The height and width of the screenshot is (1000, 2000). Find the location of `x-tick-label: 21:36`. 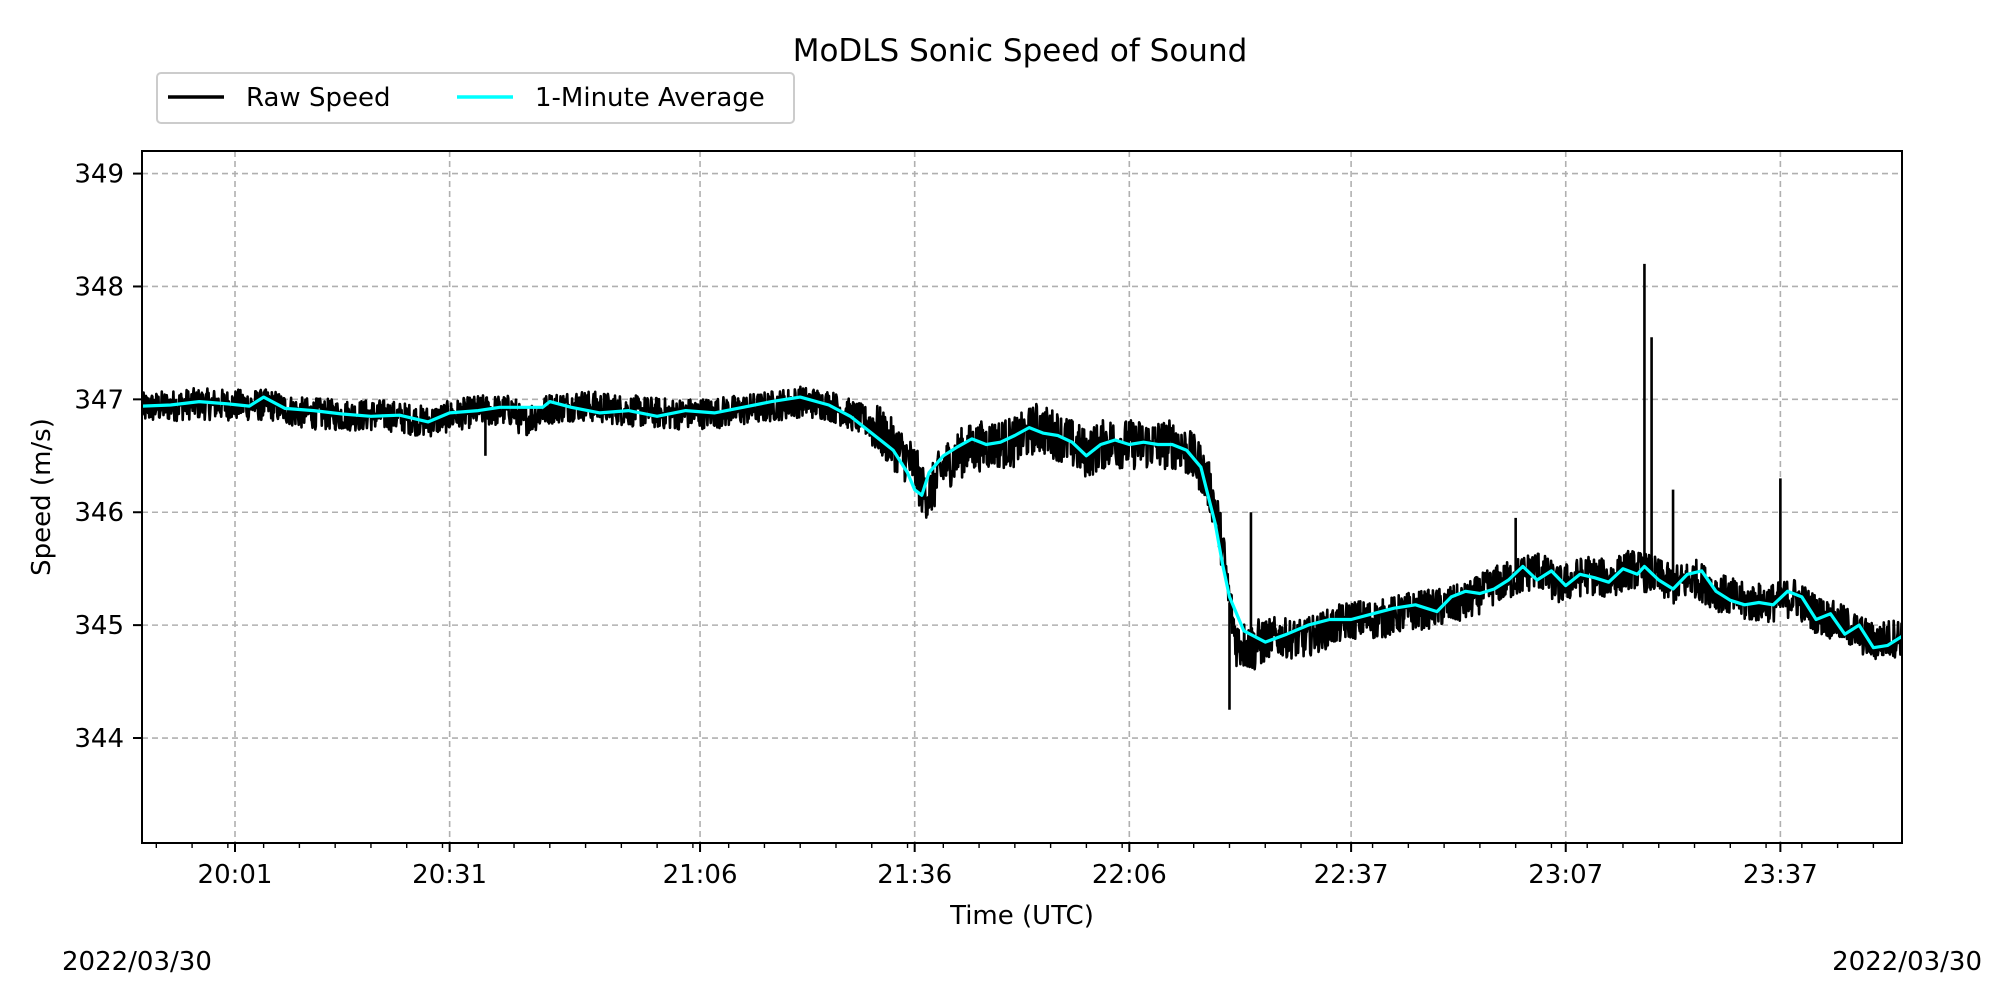

x-tick-label: 21:36 is located at coordinates (914, 875).